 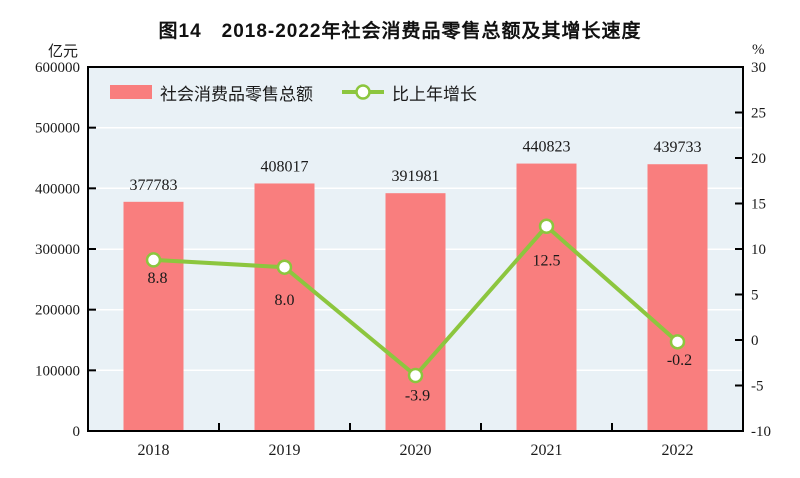 I want to click on bar-value-label: 377783, so click(x=154, y=185).